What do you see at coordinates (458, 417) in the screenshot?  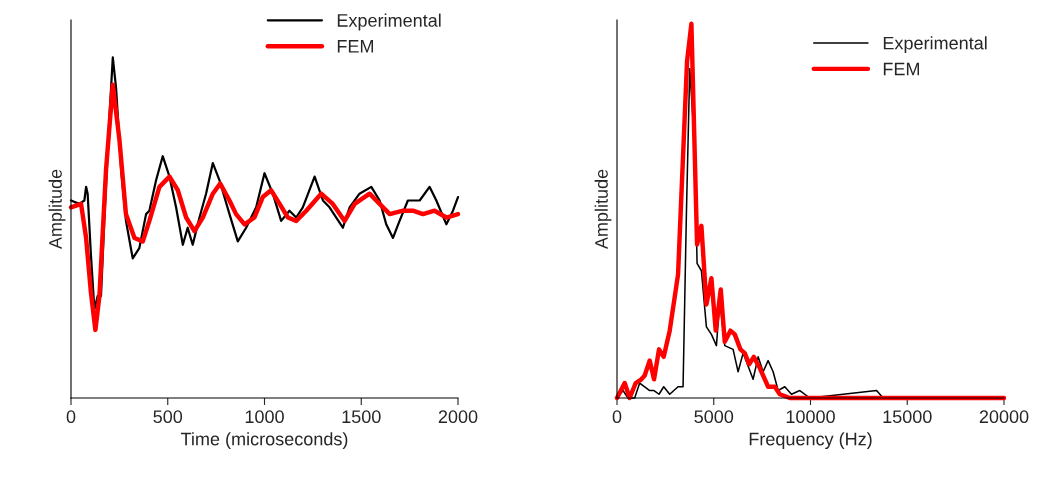 I see `x-tick-label: 2000` at bounding box center [458, 417].